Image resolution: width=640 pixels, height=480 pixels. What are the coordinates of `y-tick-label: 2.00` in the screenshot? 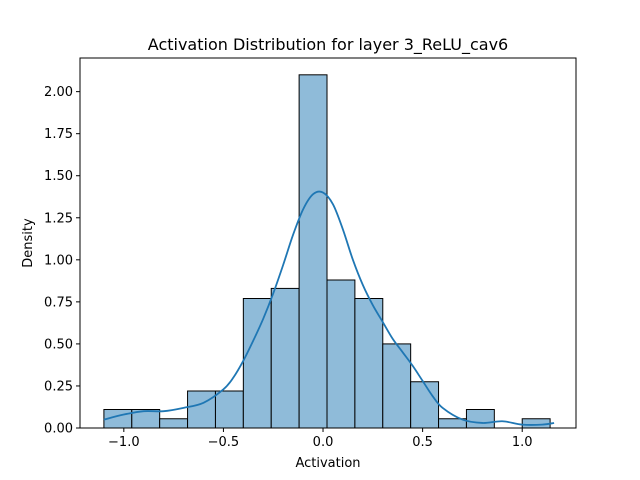 It's located at (58, 92).